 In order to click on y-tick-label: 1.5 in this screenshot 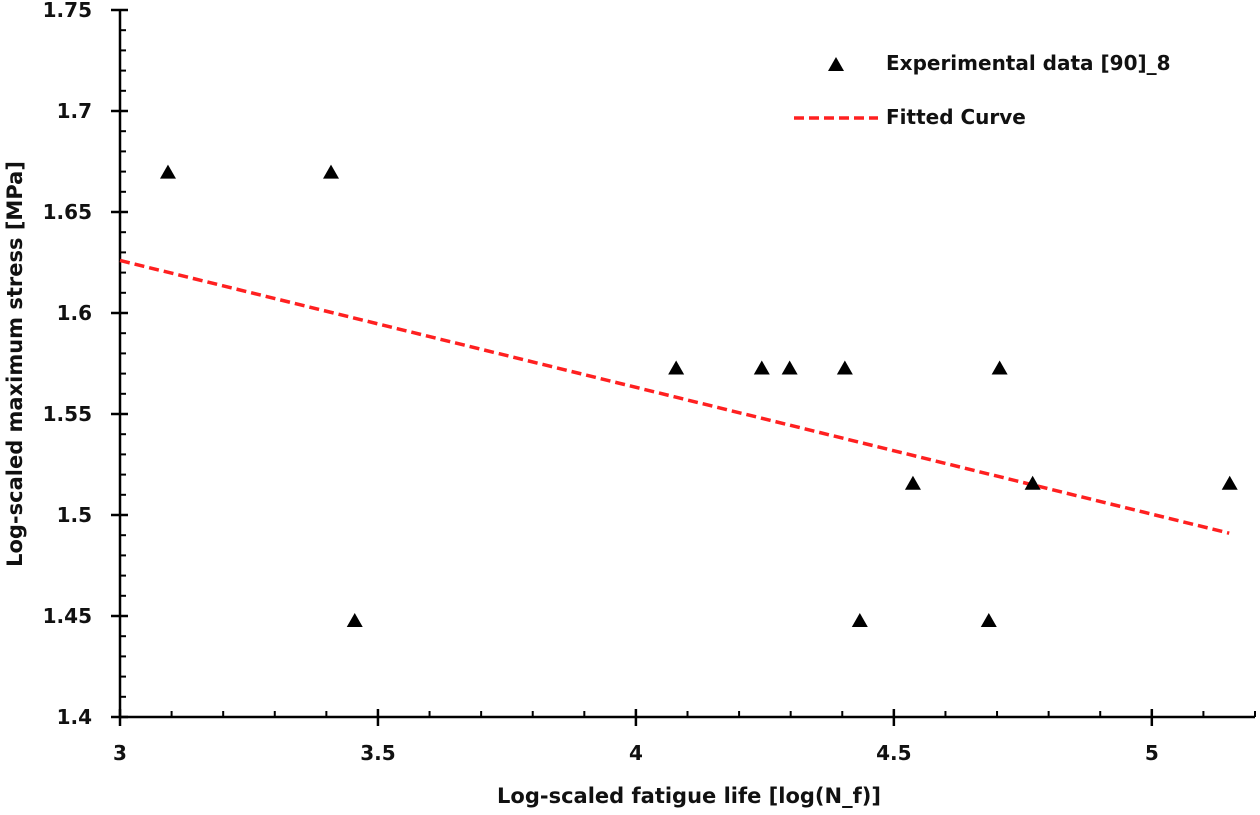, I will do `click(74, 515)`.